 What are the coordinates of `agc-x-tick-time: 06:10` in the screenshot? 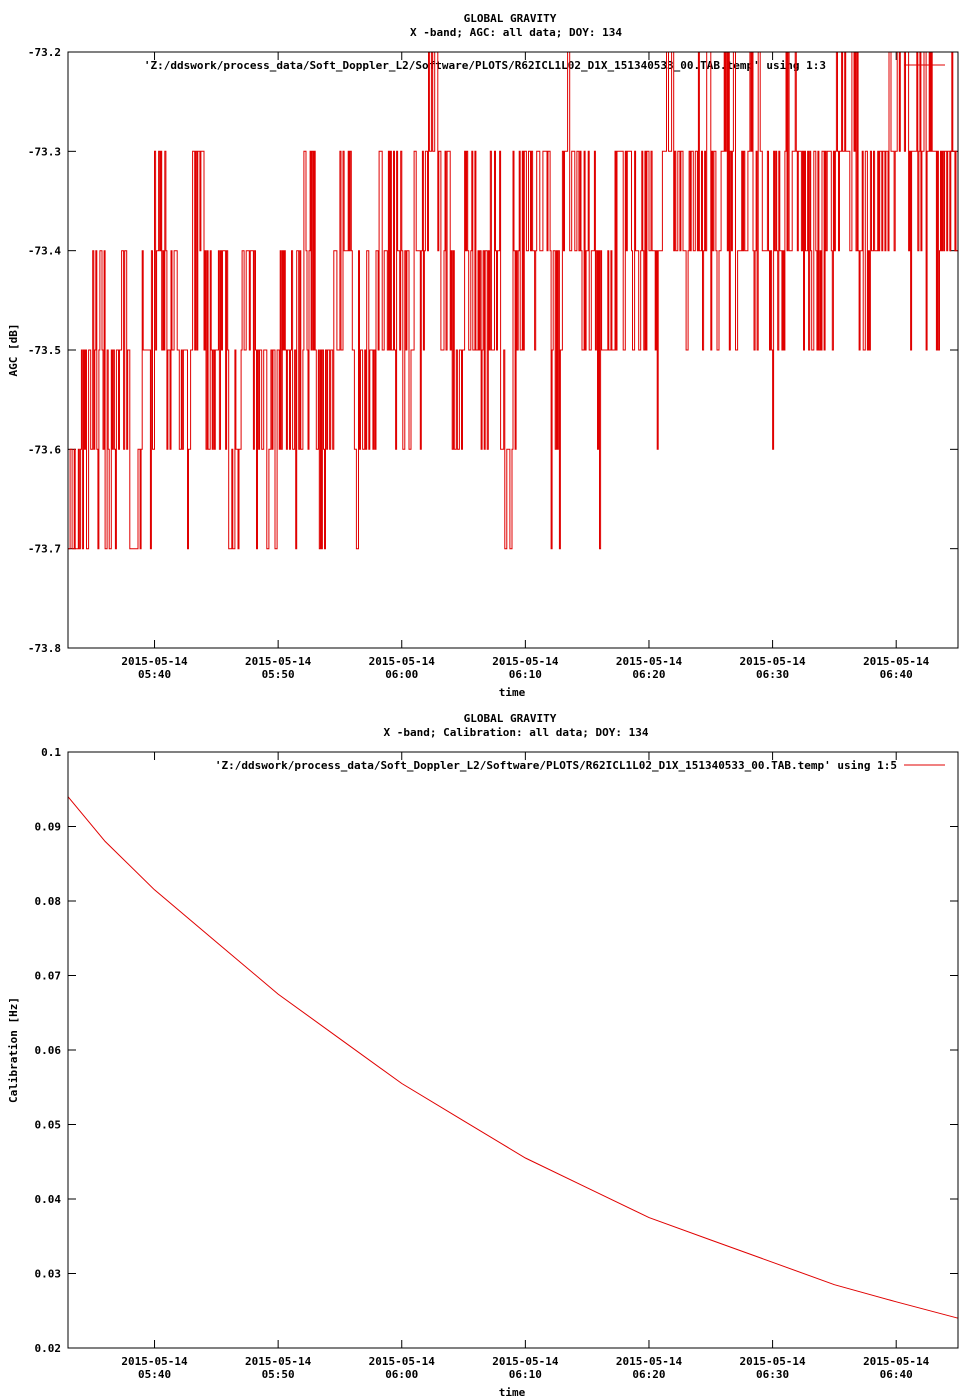 It's located at (525, 674).